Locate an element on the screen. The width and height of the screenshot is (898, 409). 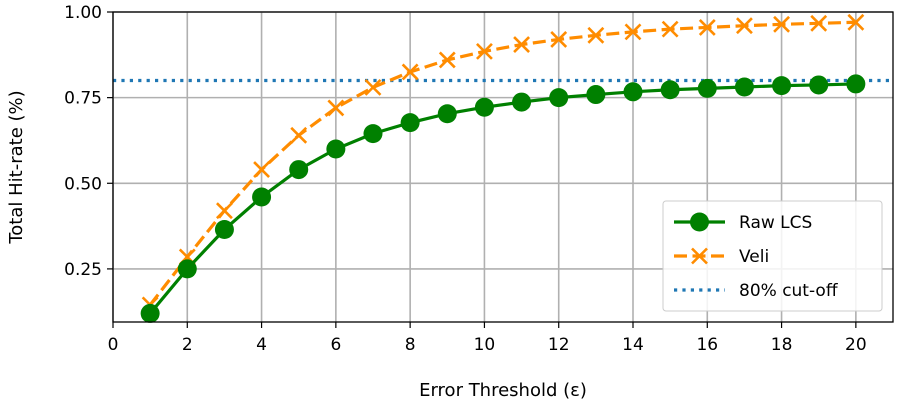
legend-cutoff-label: 80% cut-off is located at coordinates (789, 291).